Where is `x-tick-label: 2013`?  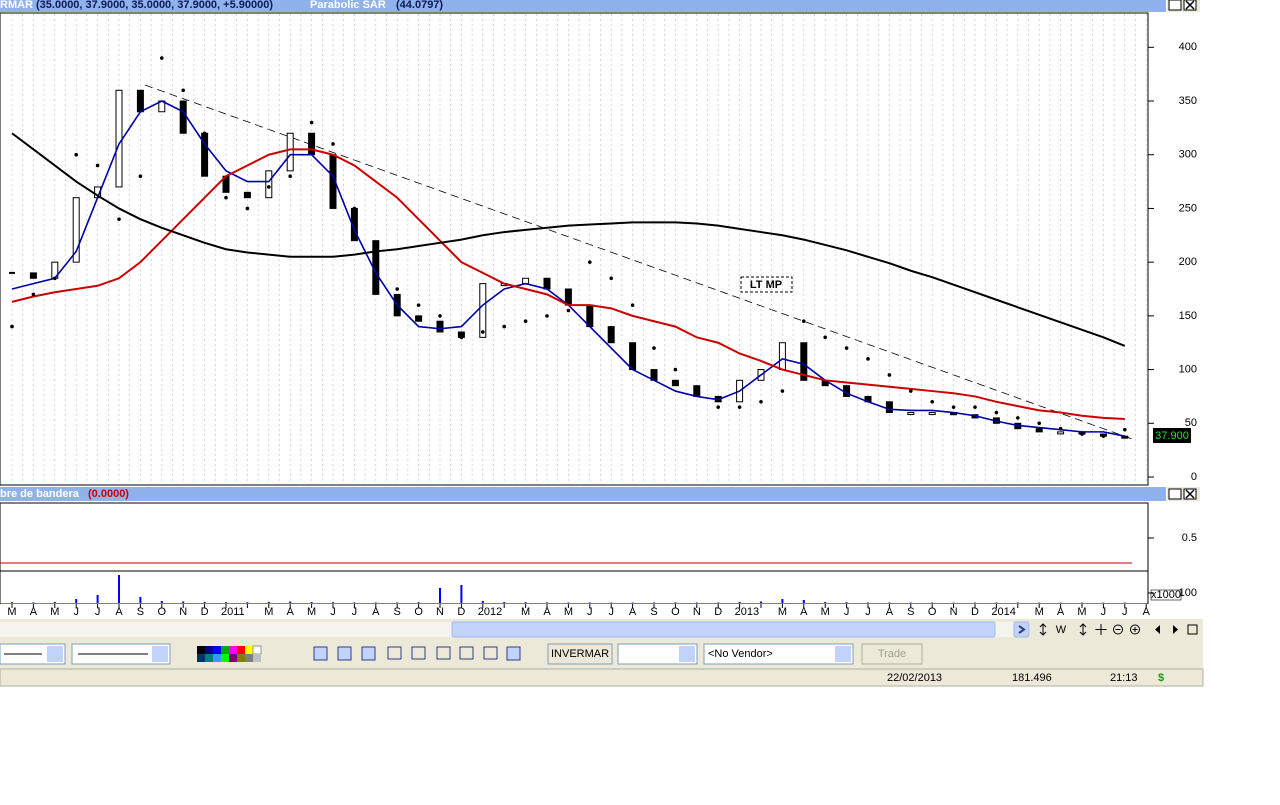 x-tick-label: 2013 is located at coordinates (747, 612).